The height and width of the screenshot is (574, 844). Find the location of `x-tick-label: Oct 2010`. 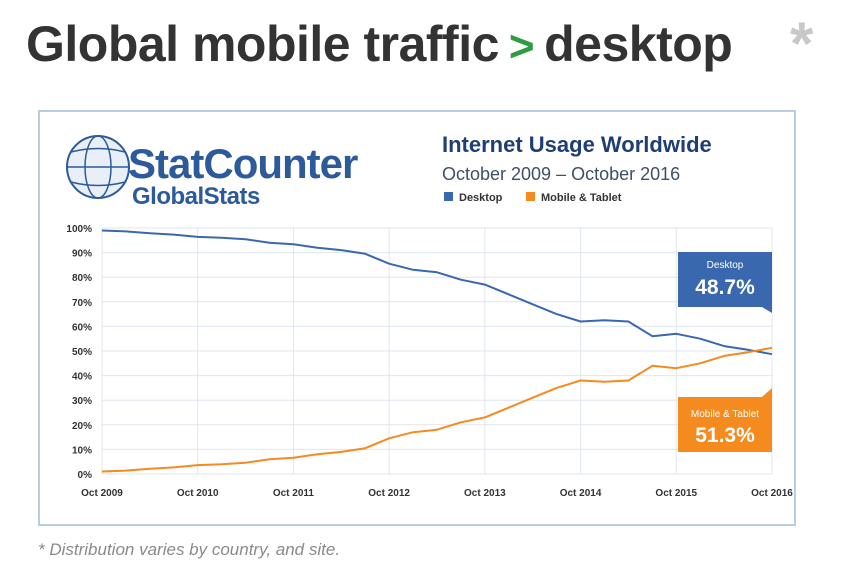

x-tick-label: Oct 2010 is located at coordinates (198, 493).